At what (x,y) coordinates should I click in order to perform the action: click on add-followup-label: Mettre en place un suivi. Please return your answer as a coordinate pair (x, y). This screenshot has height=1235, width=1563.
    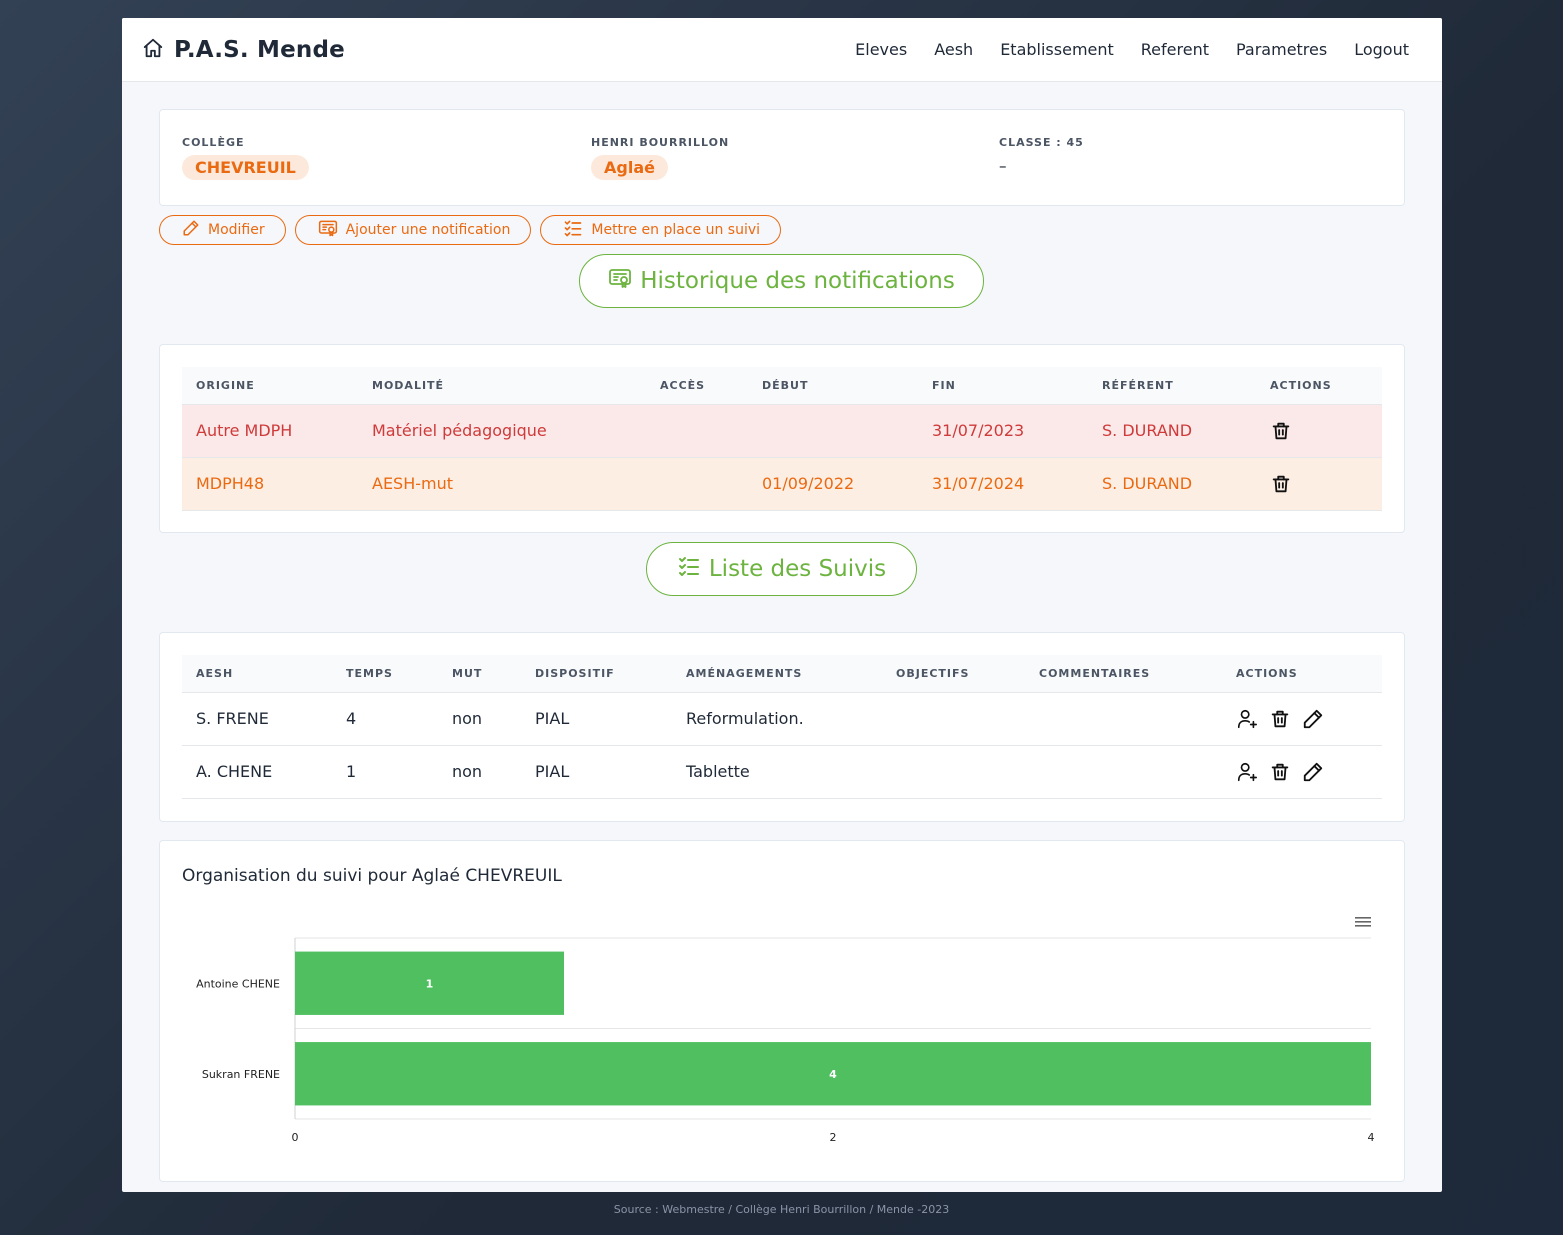
    Looking at the image, I should click on (676, 230).